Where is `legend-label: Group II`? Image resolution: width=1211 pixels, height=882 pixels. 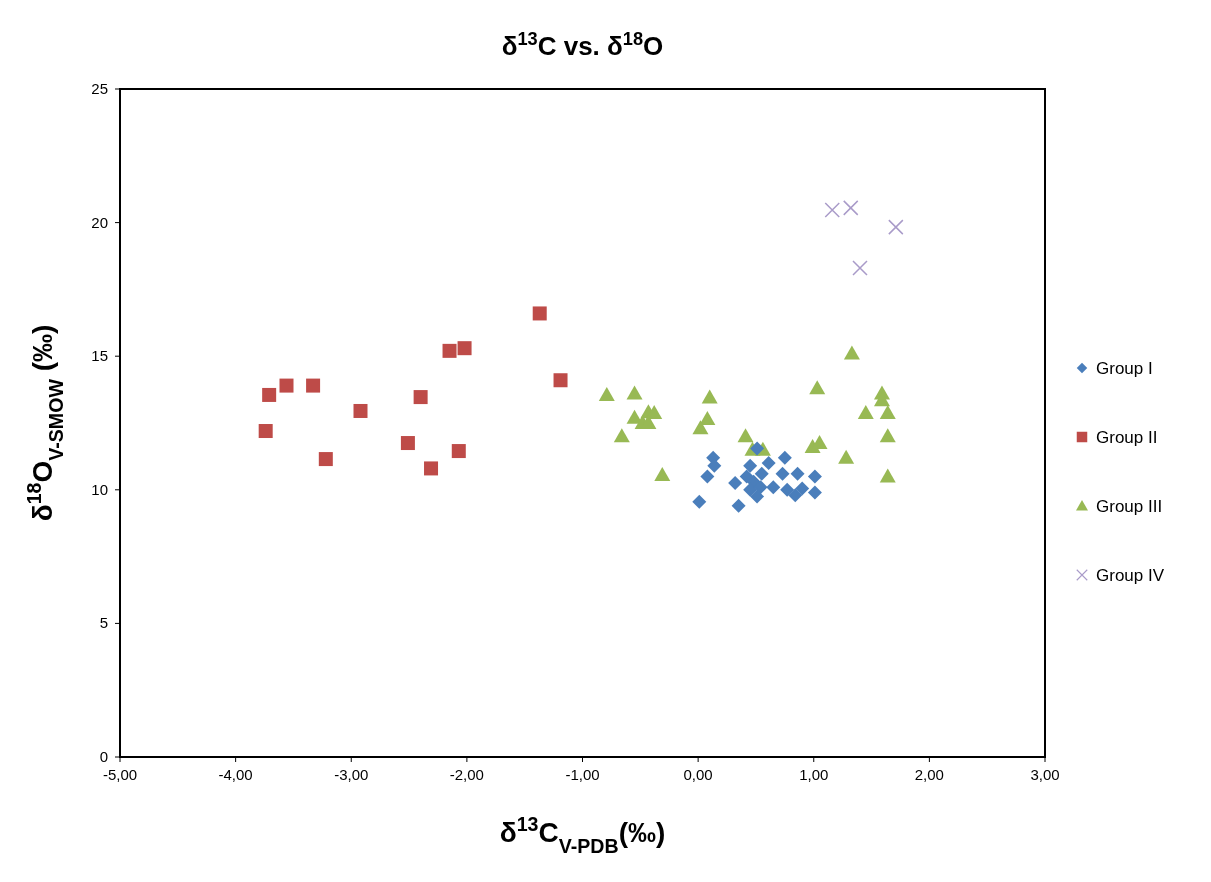 legend-label: Group II is located at coordinates (1127, 437).